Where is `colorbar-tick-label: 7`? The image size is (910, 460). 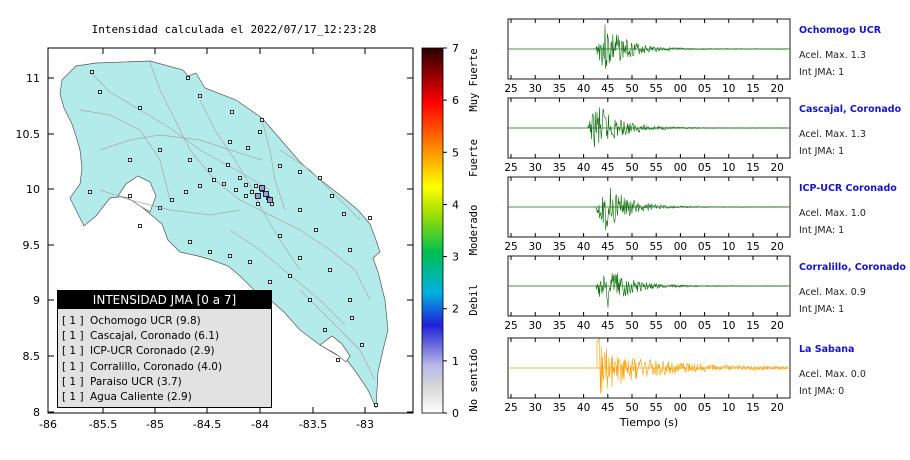 colorbar-tick-label: 7 is located at coordinates (455, 48).